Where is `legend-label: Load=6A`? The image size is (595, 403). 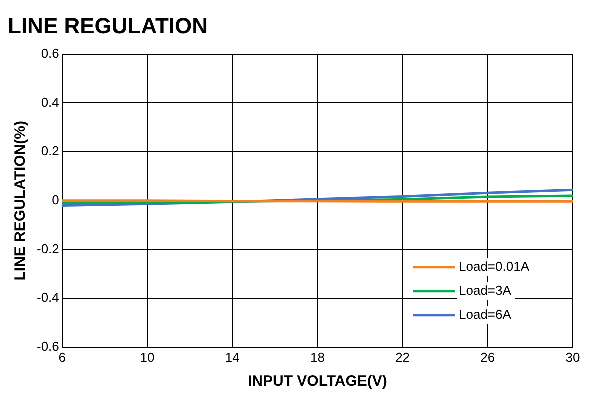
legend-label: Load=6A is located at coordinates (485, 314).